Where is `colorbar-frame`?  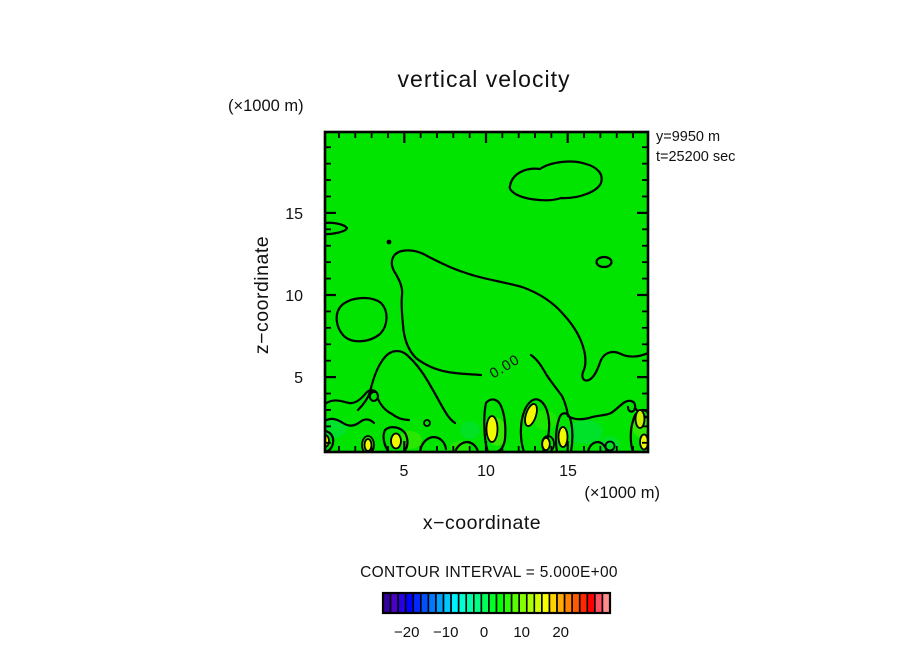 colorbar-frame is located at coordinates (496, 603).